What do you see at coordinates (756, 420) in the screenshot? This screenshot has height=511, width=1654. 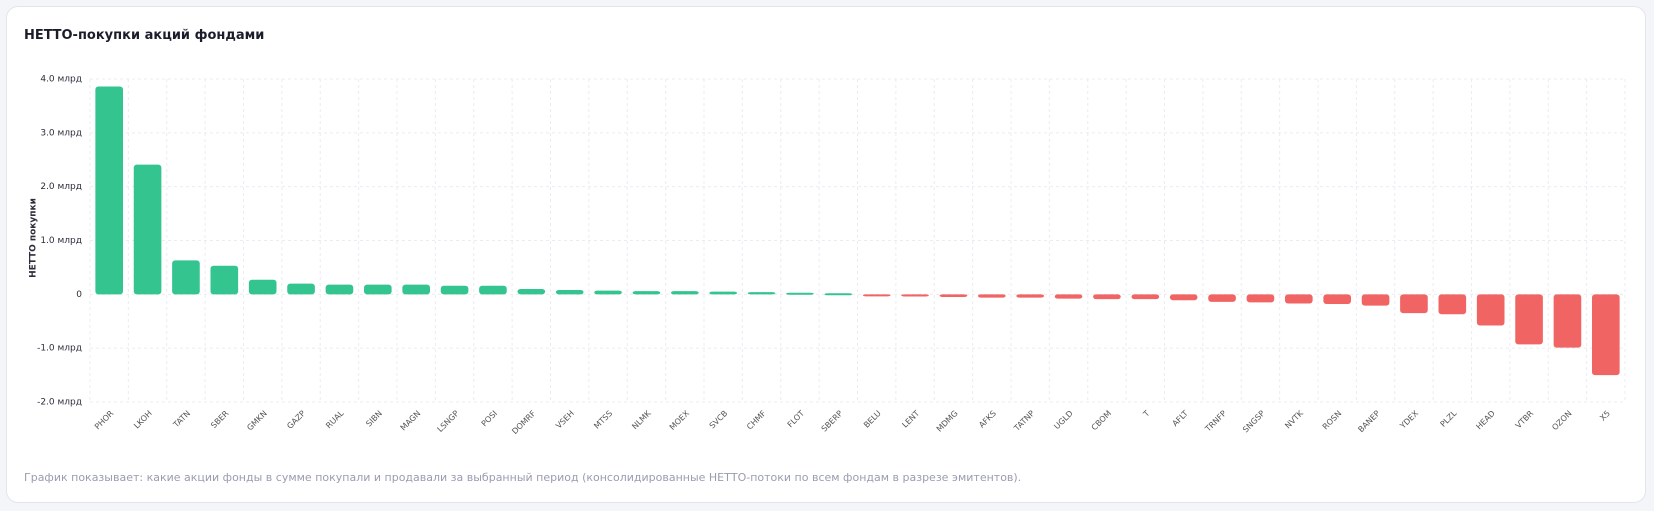 I see `x-tick-label: CHMF` at bounding box center [756, 420].